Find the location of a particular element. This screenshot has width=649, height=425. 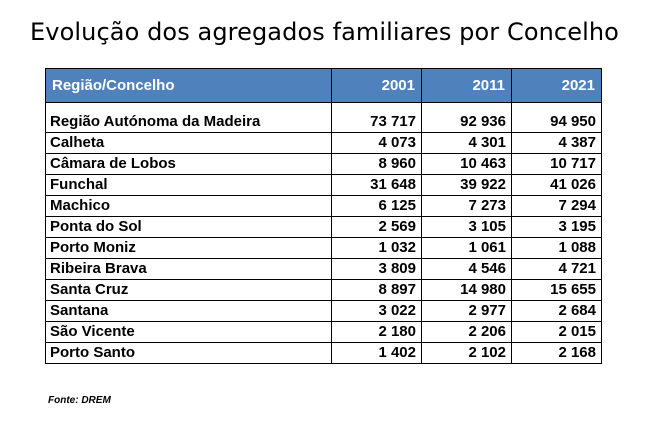

cell-name: Santana is located at coordinates (188, 311).